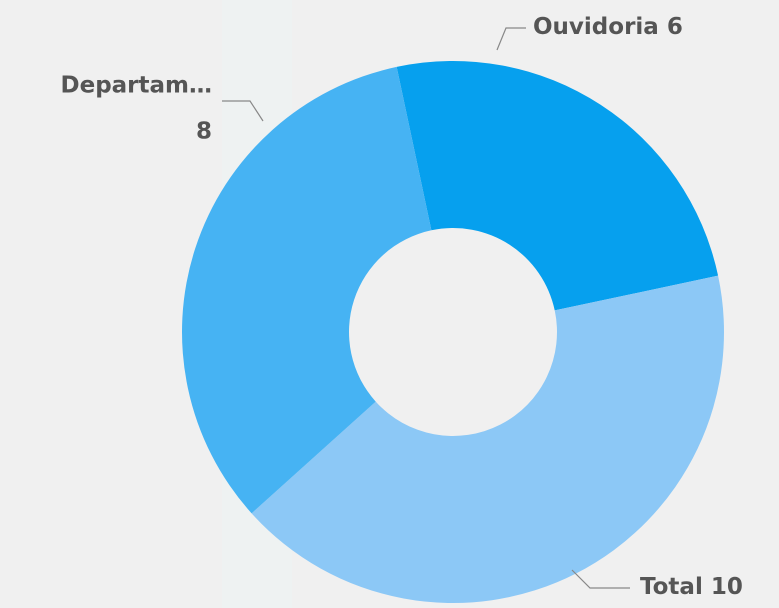  Describe the element at coordinates (596, 27) in the screenshot. I see `label-name: Ouvidoria` at that location.